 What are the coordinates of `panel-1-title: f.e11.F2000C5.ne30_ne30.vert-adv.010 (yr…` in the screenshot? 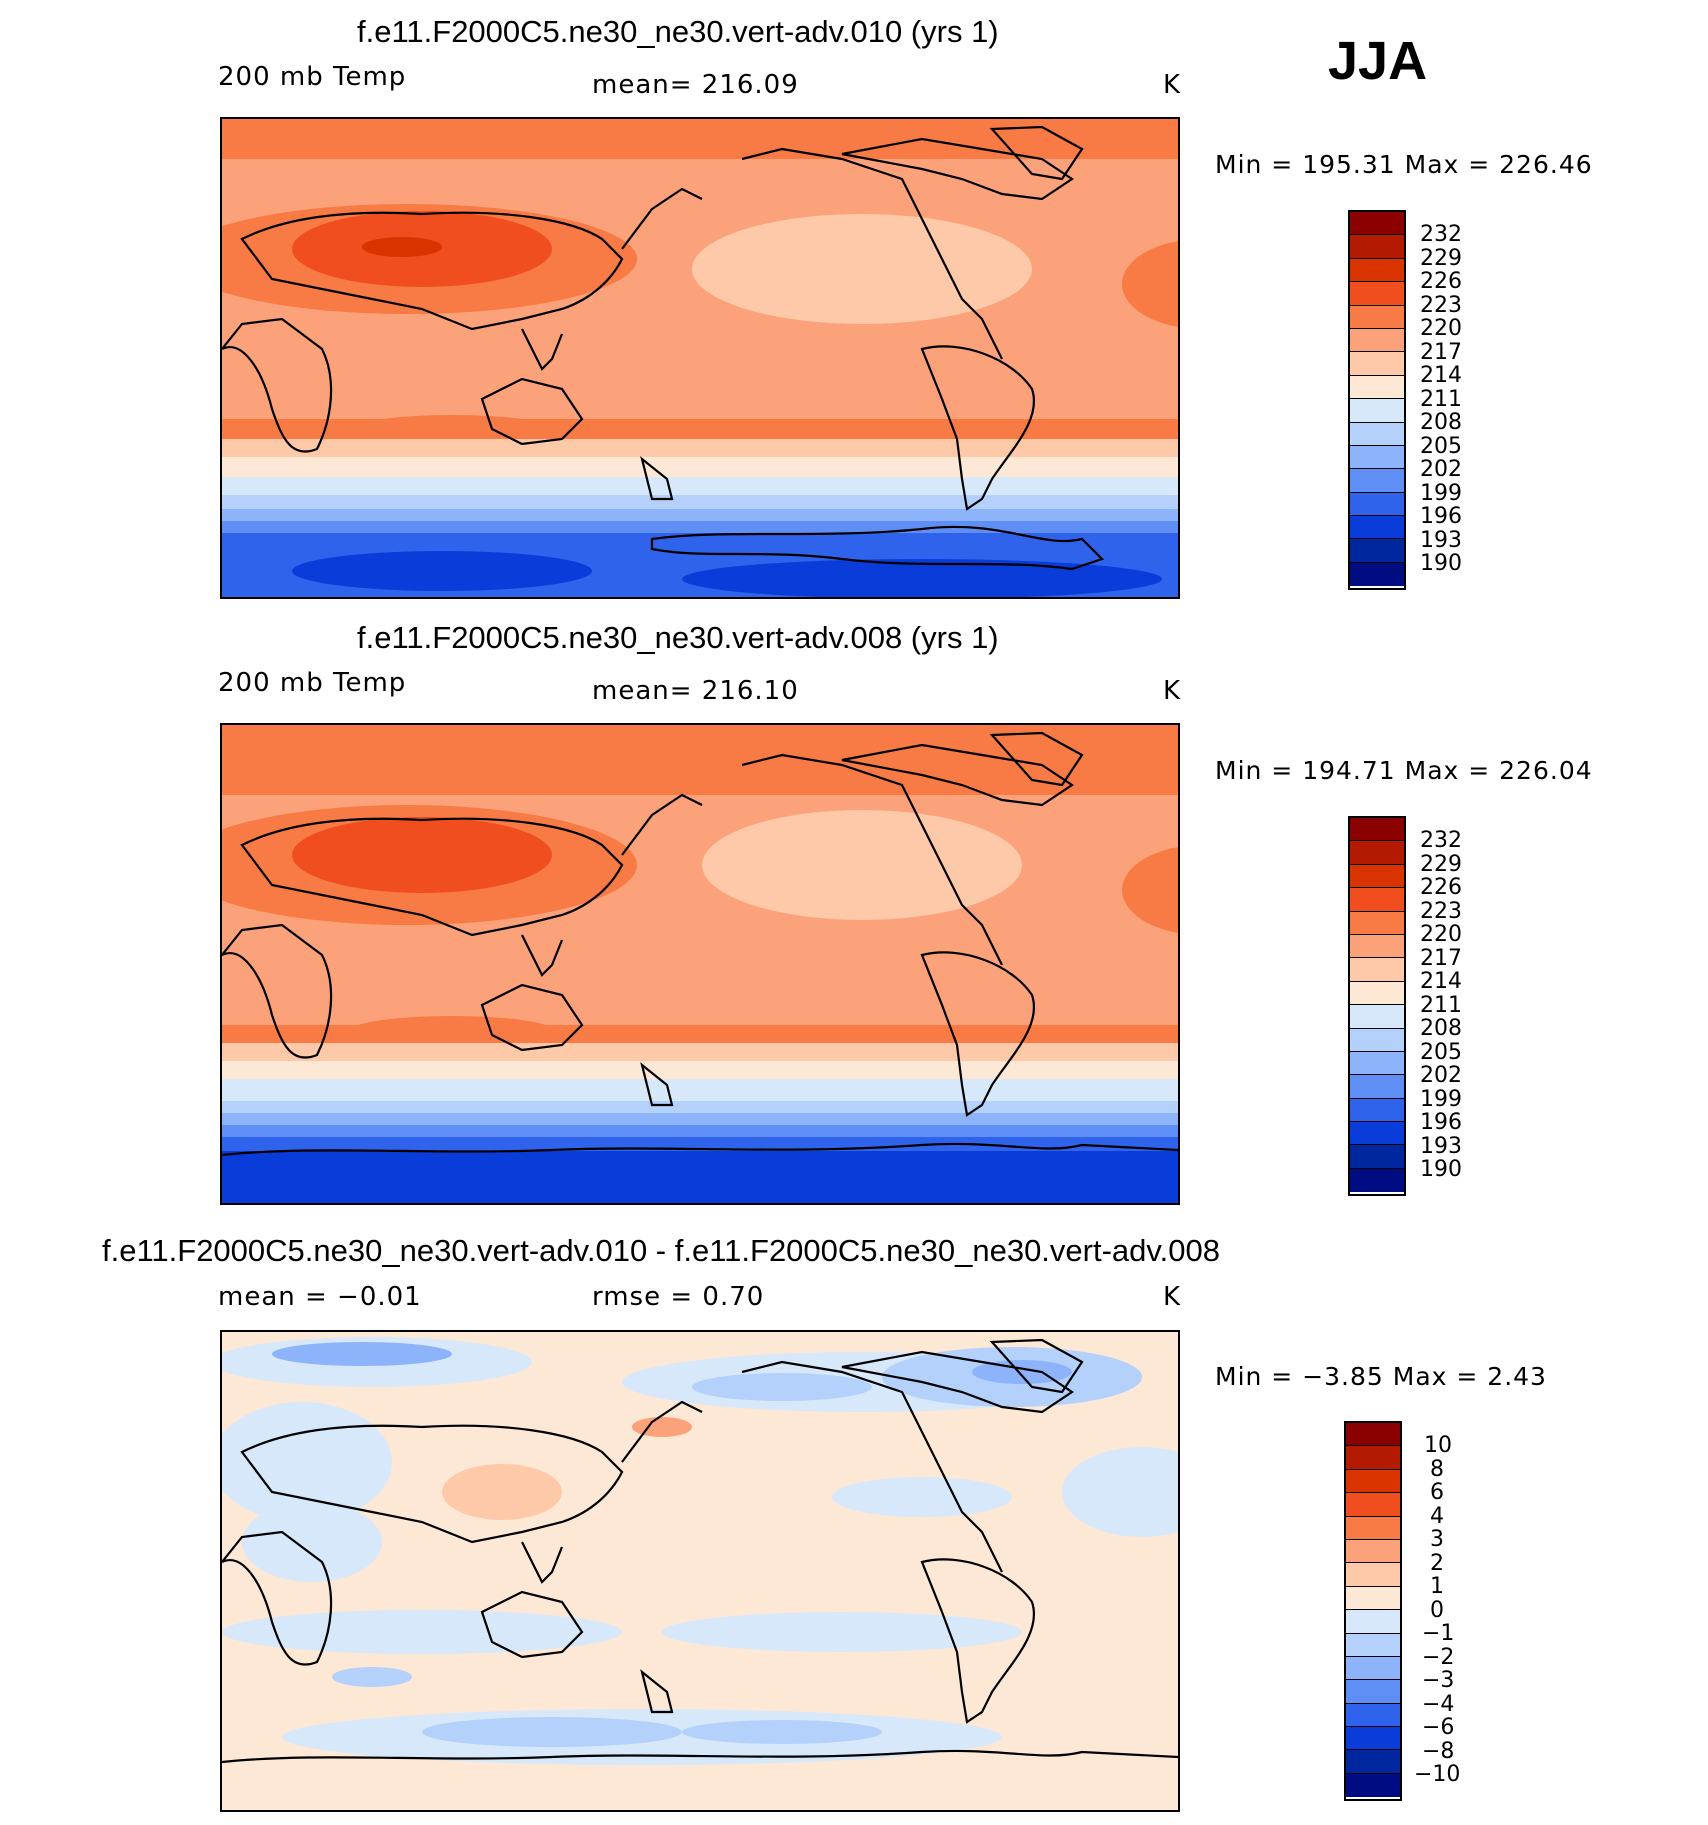 It's located at (678, 31).